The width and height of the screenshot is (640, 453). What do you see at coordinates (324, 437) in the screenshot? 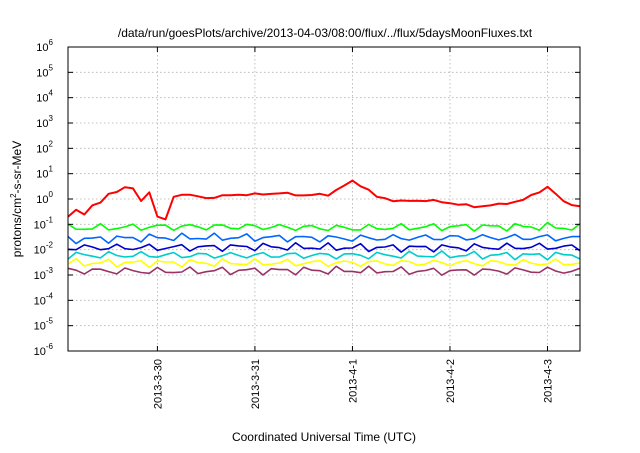
I see `x-axis-label: Coordinated Universal Time (UTC)` at bounding box center [324, 437].